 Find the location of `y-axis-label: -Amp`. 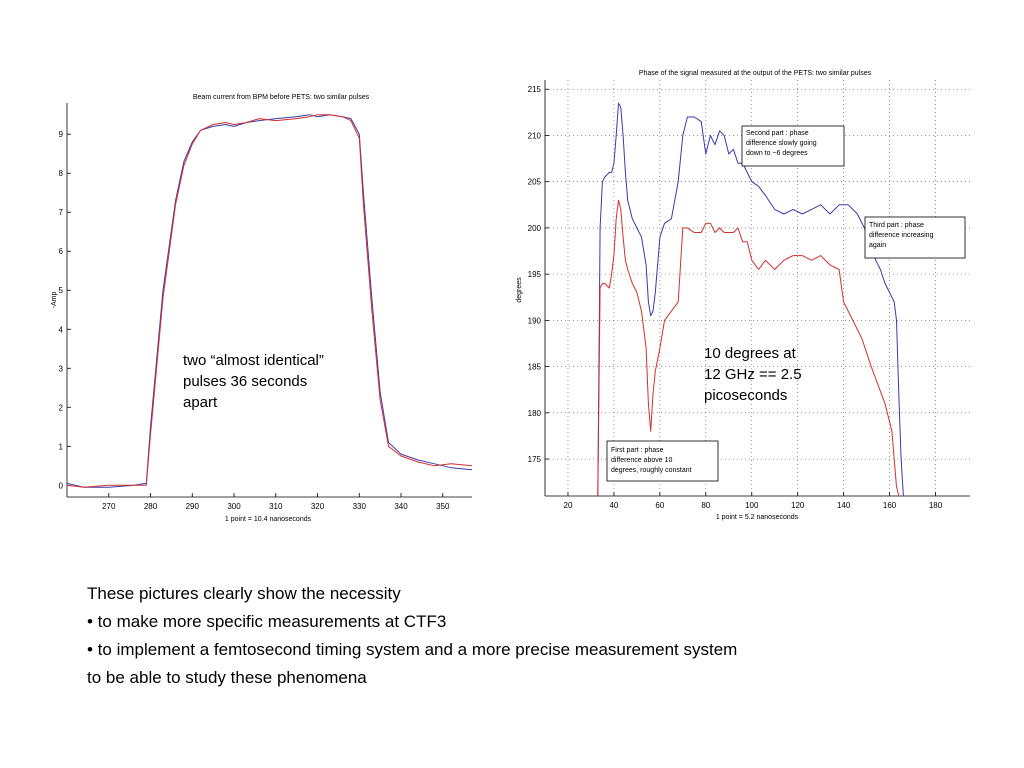

y-axis-label: -Amp is located at coordinates (54, 300).